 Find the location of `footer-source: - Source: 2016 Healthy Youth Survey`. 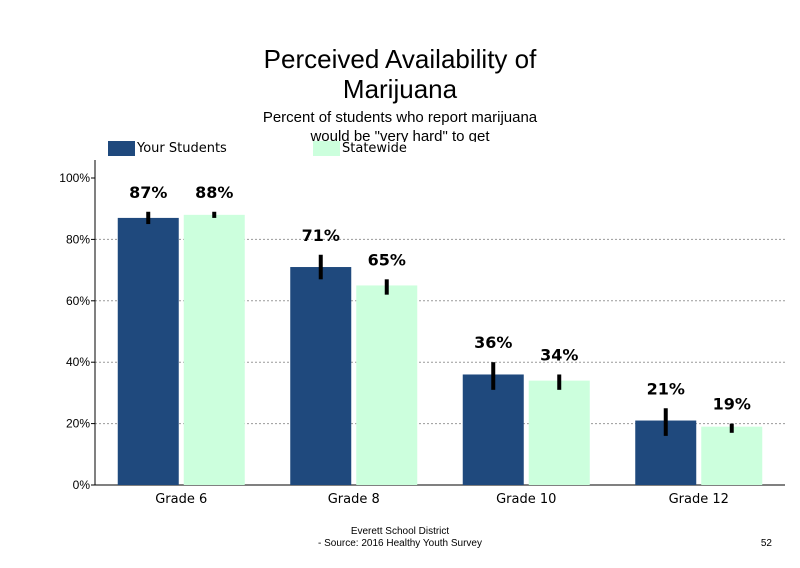

footer-source: - Source: 2016 Healthy Youth Survey is located at coordinates (400, 543).